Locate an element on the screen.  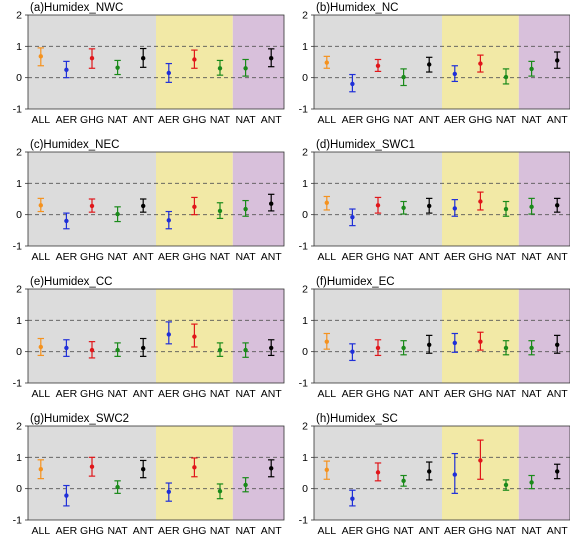
panel-title: (h)Humidex_SC is located at coordinates (357, 419).